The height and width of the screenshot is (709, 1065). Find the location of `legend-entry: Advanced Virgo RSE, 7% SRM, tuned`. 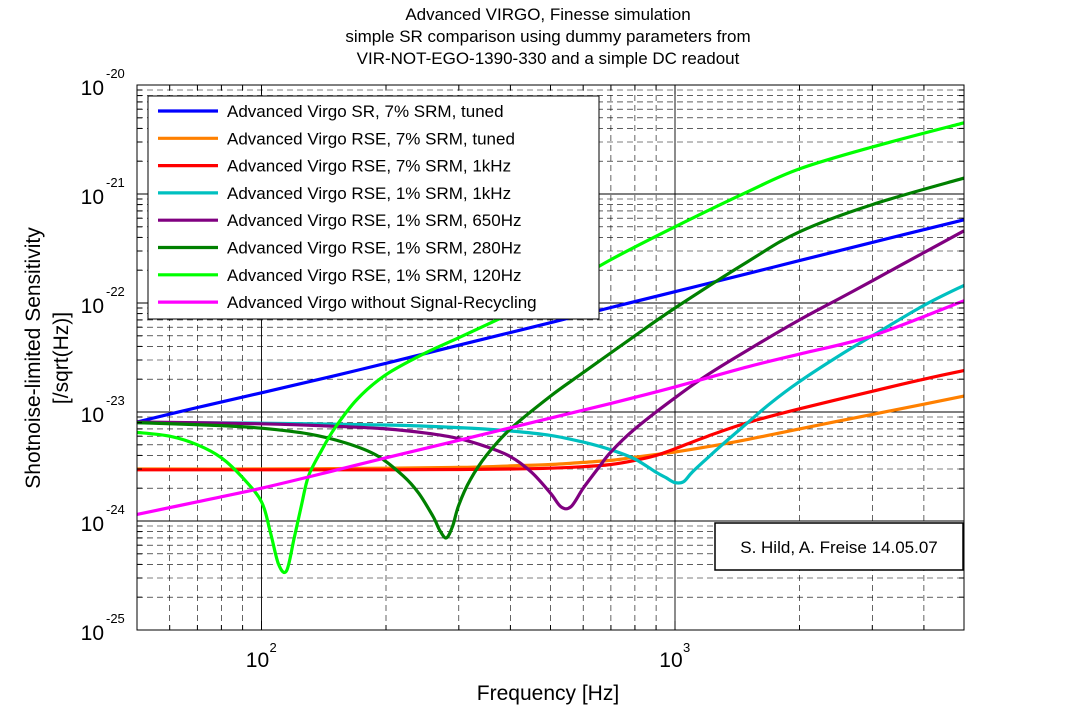

legend-entry: Advanced Virgo RSE, 7% SRM, tuned is located at coordinates (336, 138).